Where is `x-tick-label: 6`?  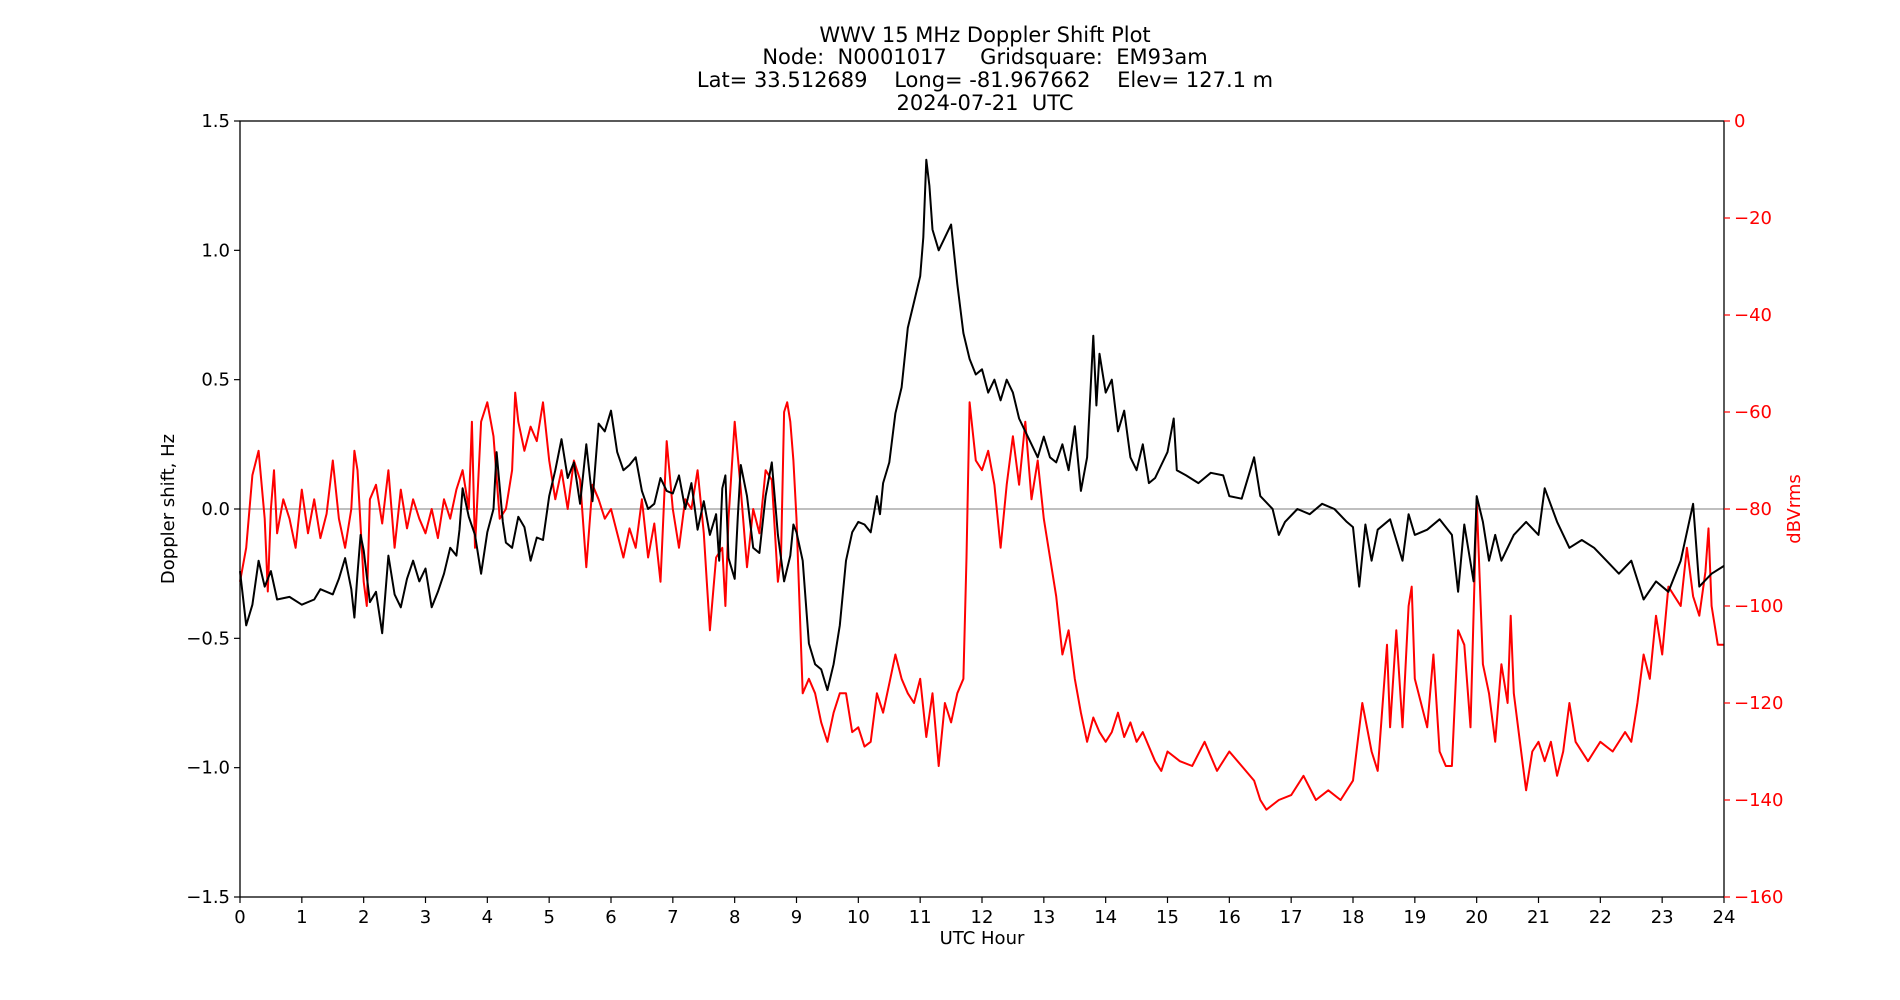
x-tick-label: 6 is located at coordinates (610, 917).